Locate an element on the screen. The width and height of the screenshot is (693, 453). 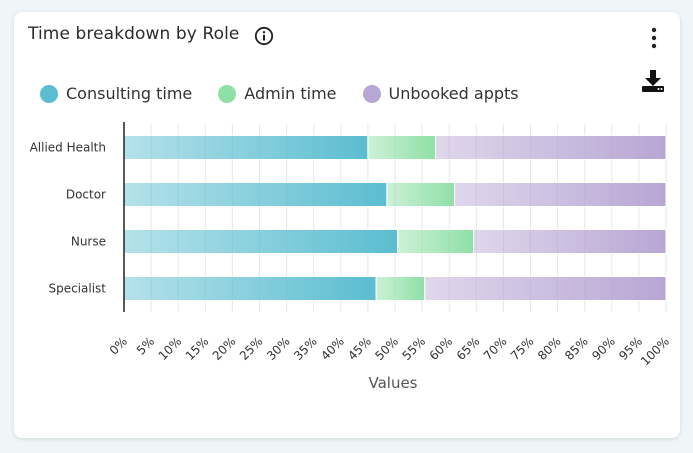
legend-swatch-admin is located at coordinates (227, 93).